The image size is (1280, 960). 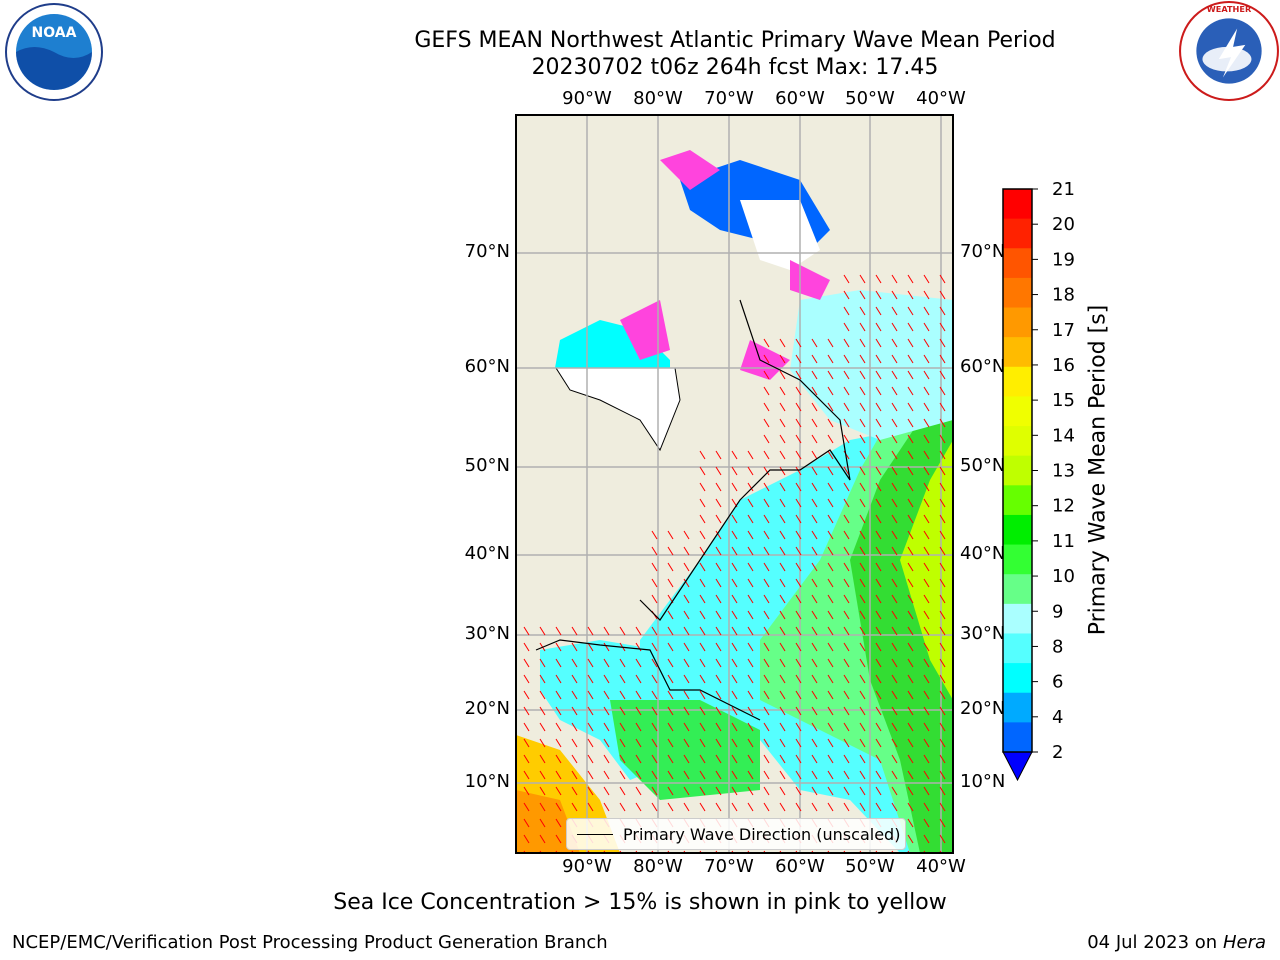 What do you see at coordinates (762, 834) in the screenshot?
I see `legend-label: Primary Wave Direction (unscaled)` at bounding box center [762, 834].